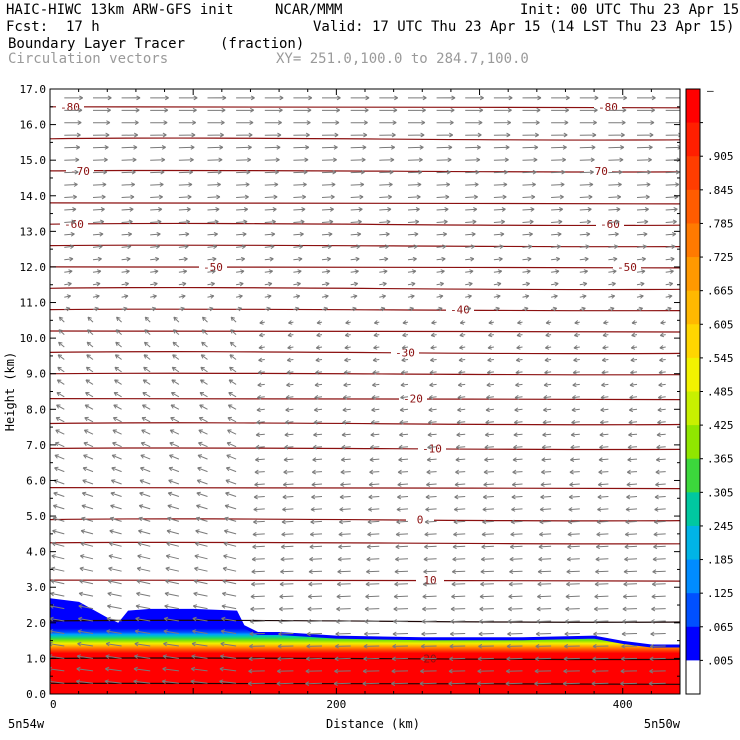 The image size is (740, 740). Describe the element at coordinates (373, 724) in the screenshot. I see `x-axis-label: Distance (km)` at that location.